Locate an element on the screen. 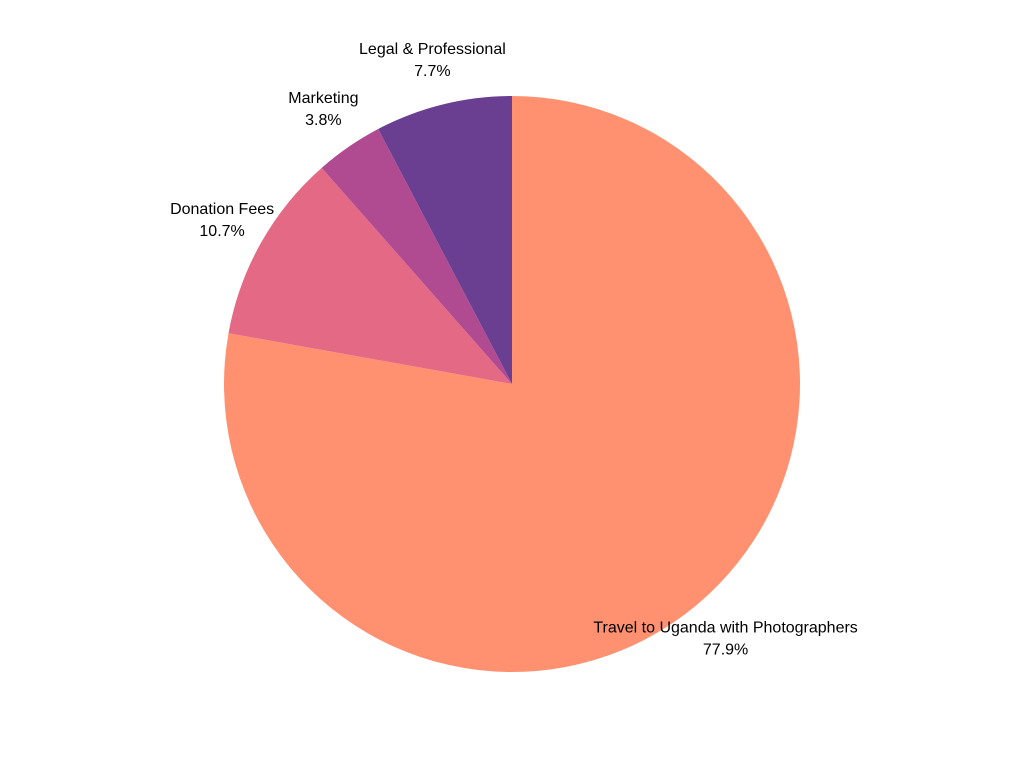 This screenshot has height=768, width=1024. pie-slice-donation-fees is located at coordinates (370, 275).